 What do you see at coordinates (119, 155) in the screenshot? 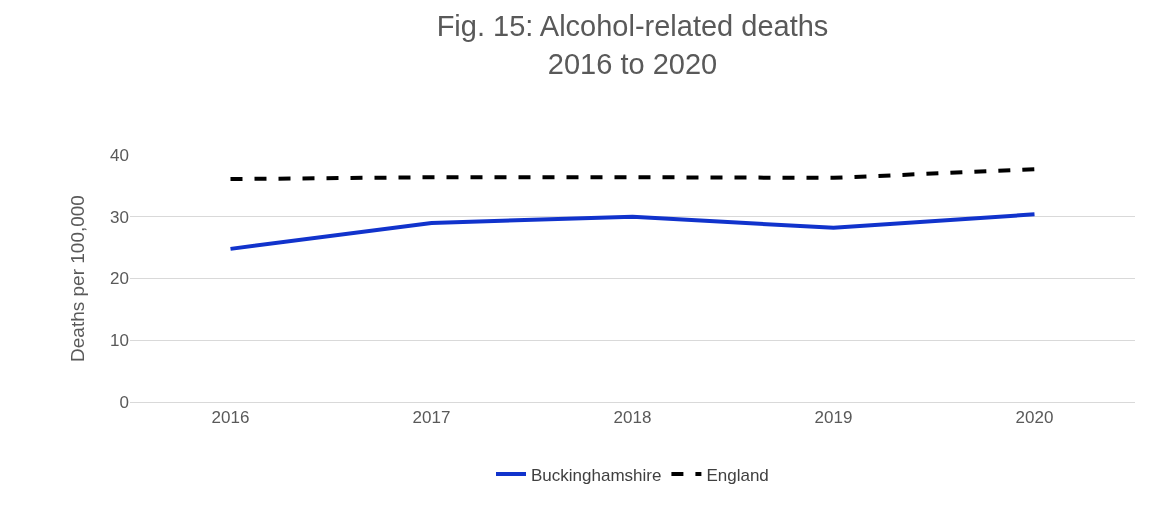
I see `y-tick-label: 40` at bounding box center [119, 155].